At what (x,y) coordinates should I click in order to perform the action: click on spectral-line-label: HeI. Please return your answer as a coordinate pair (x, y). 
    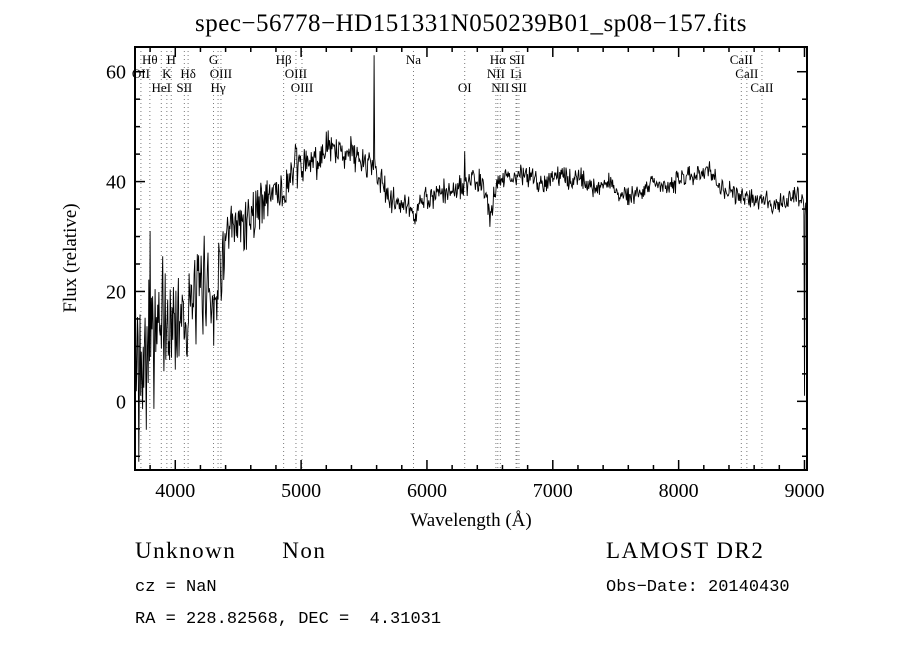
    Looking at the image, I should click on (162, 87).